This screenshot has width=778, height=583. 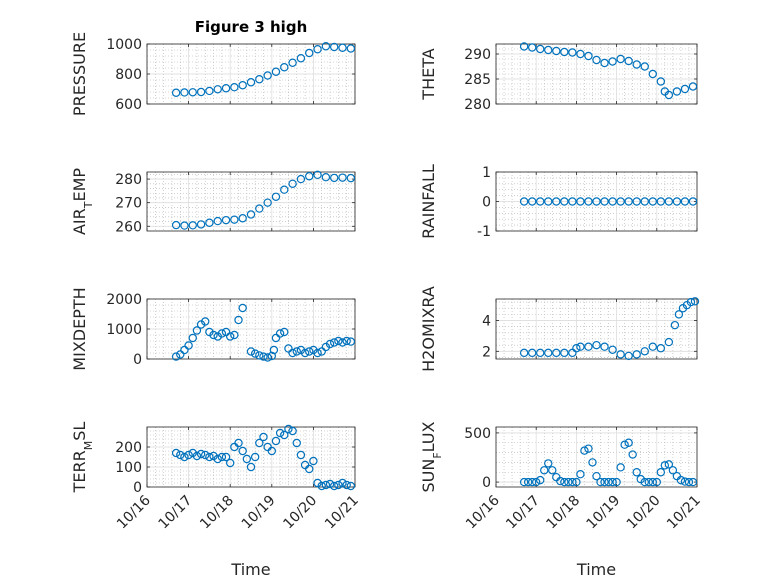 I want to click on y-tick-label: 290, so click(x=477, y=55).